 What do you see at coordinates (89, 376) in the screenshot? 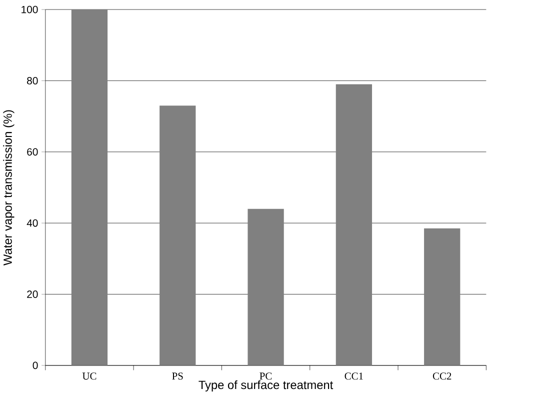
I see `x-tick-label: UC` at bounding box center [89, 376].